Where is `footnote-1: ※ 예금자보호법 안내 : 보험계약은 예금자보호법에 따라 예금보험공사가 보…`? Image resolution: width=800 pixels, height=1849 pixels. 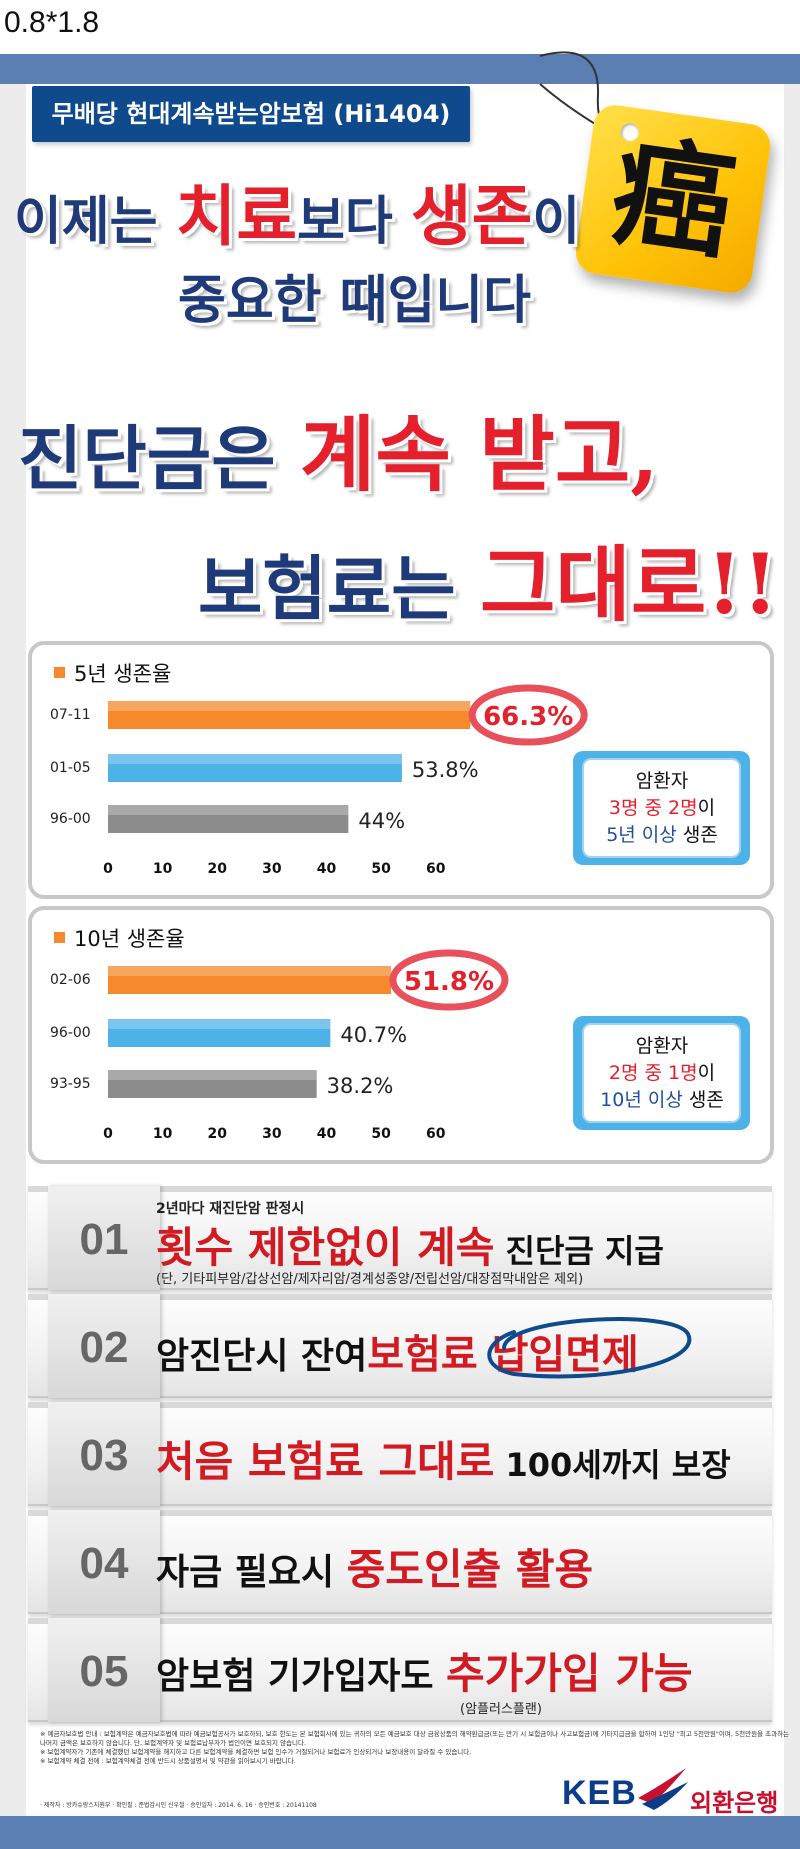 footnote-1: ※ 예금자보호법 안내 : 보험계약은 예금자보호법에 따라 예금보험공사가 보… is located at coordinates (415, 1734).